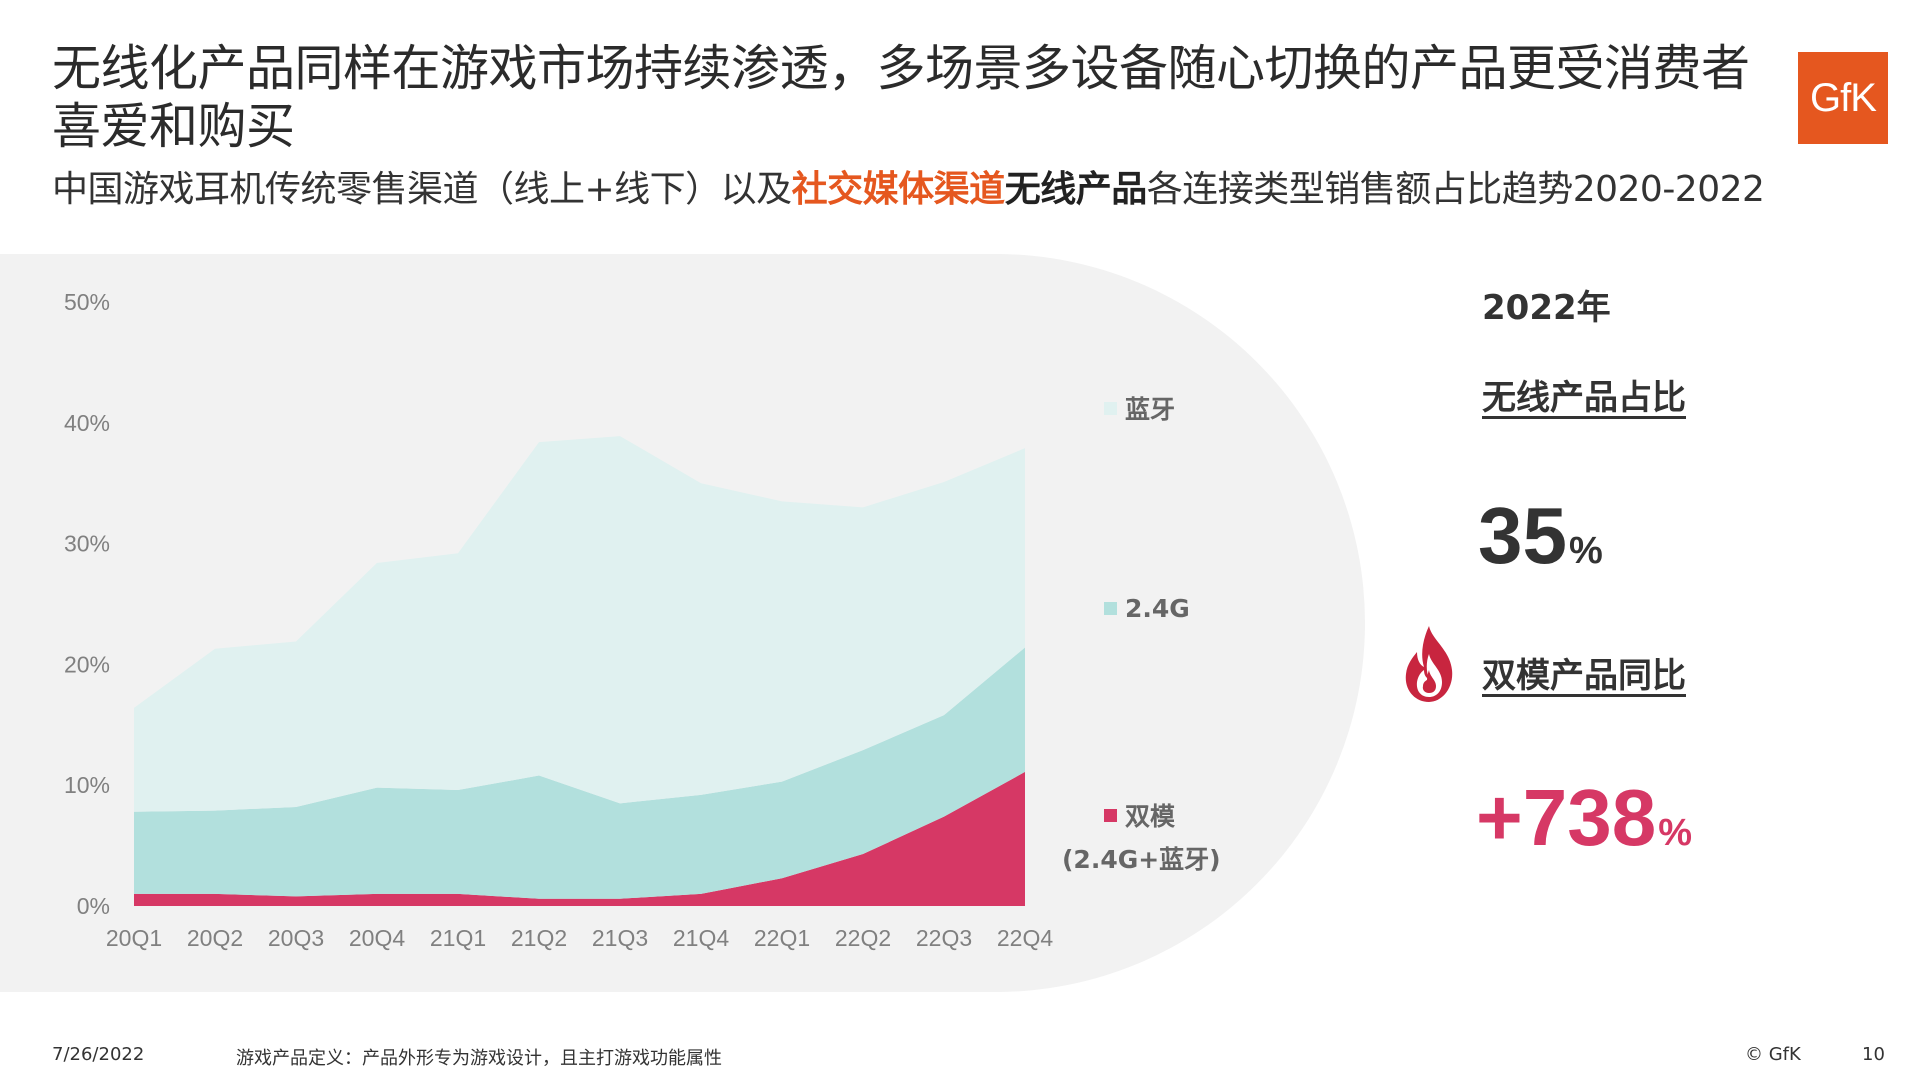 The width and height of the screenshot is (1920, 1080). What do you see at coordinates (1025, 938) in the screenshot?
I see `x-tick-label: 22Q4` at bounding box center [1025, 938].